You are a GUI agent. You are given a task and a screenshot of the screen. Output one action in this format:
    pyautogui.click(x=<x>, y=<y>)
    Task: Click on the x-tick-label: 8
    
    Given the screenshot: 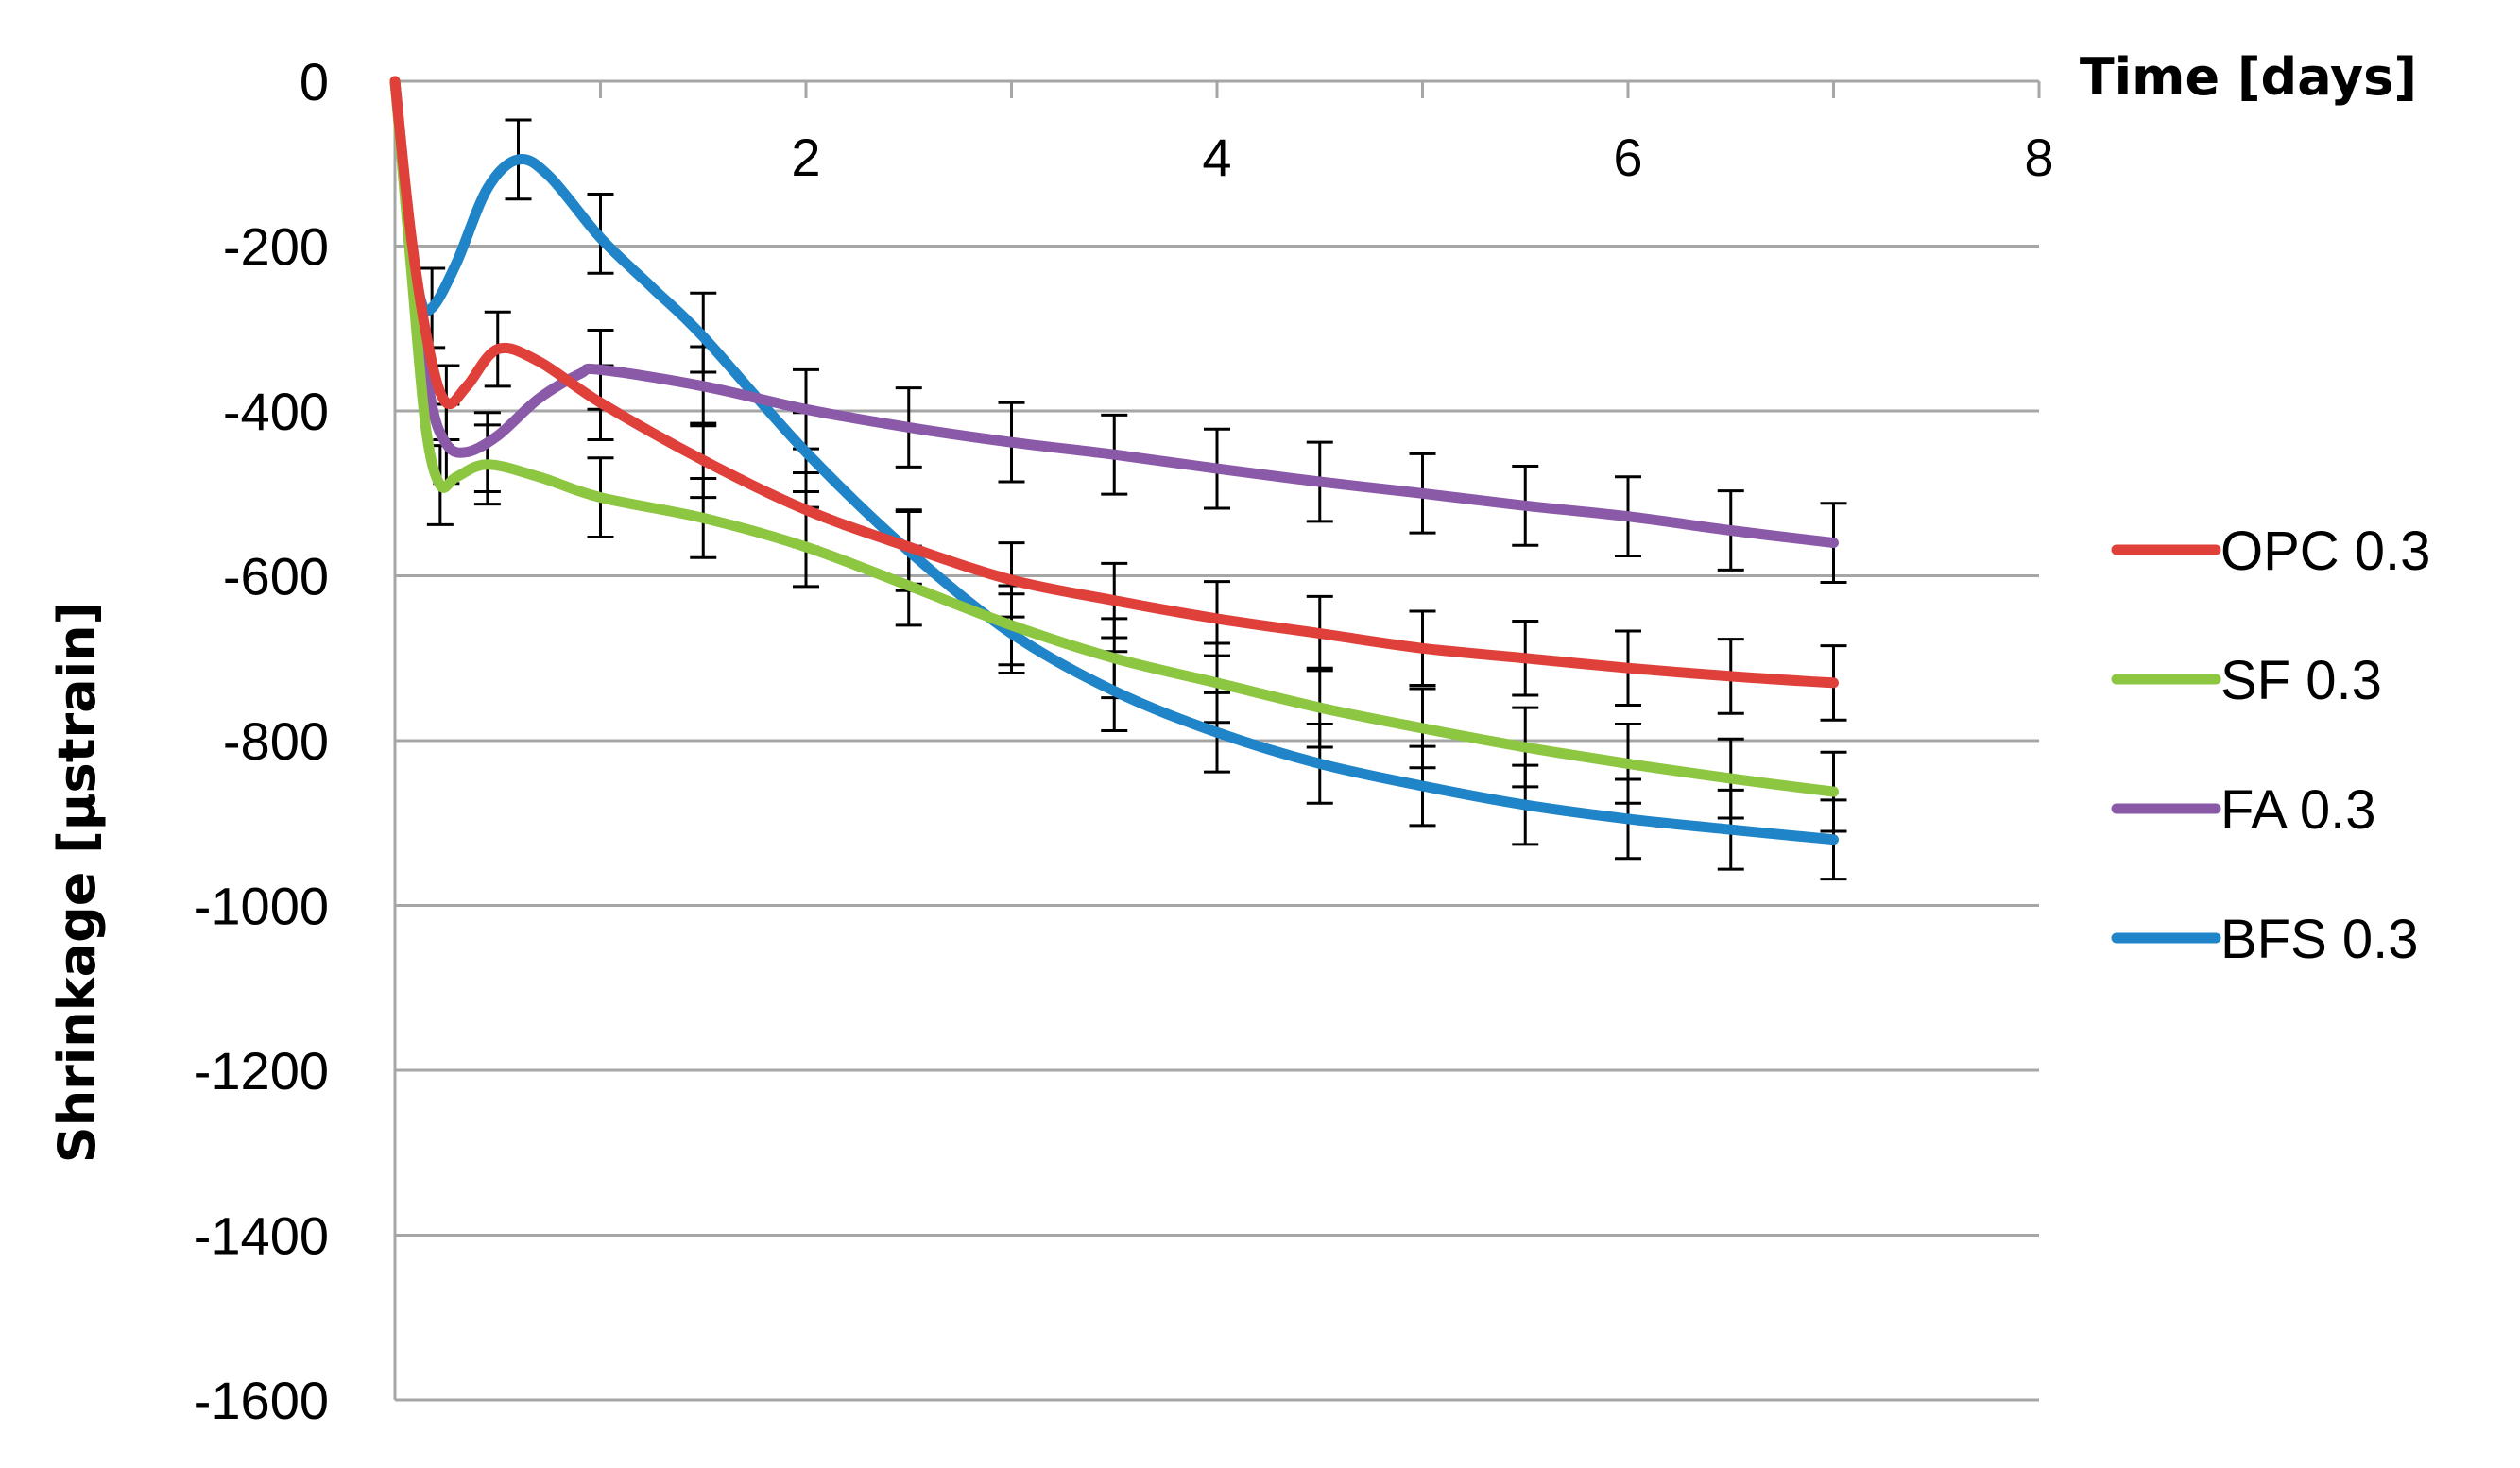 What is the action you would take?
    pyautogui.click(x=2038, y=157)
    